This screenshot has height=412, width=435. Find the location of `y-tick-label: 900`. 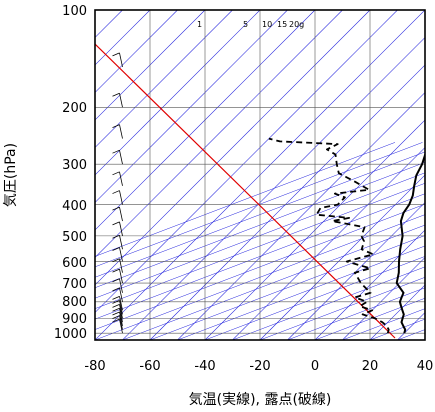

y-tick-label: 900 is located at coordinates (74, 319).